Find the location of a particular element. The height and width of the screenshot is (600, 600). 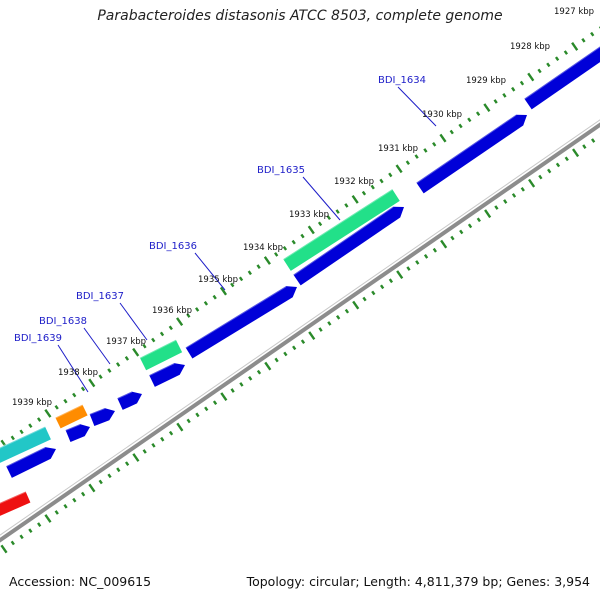

accession-value: NC_009615 is located at coordinates (115, 581).